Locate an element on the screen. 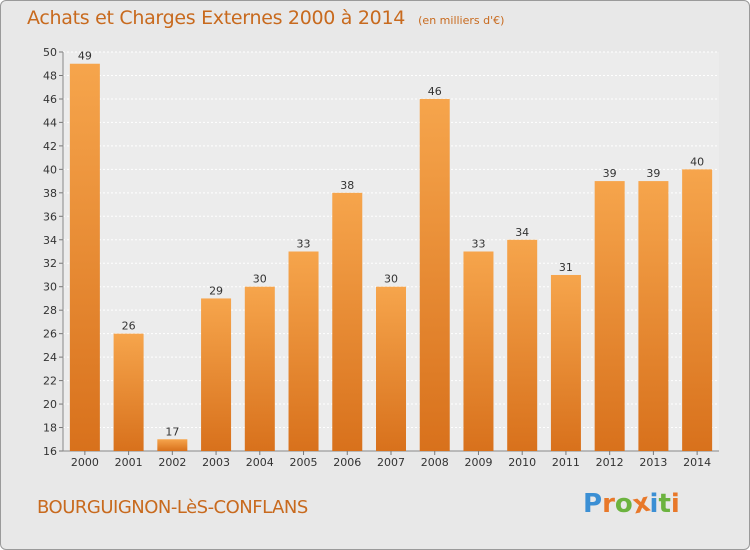  x-tick-label: 2002 is located at coordinates (172, 462).